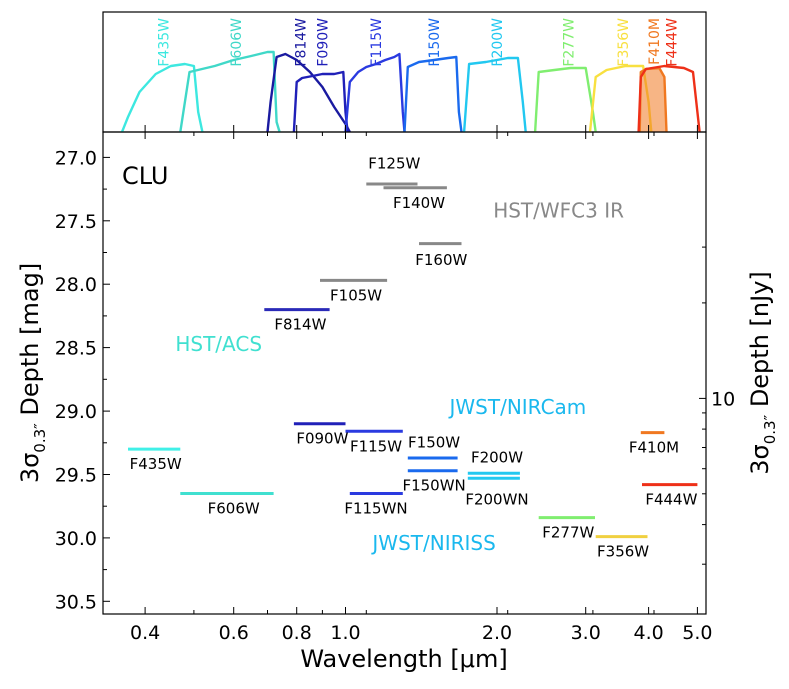  What do you see at coordinates (375, 92) in the screenshot?
I see `transmission-curve-f115w` at bounding box center [375, 92].